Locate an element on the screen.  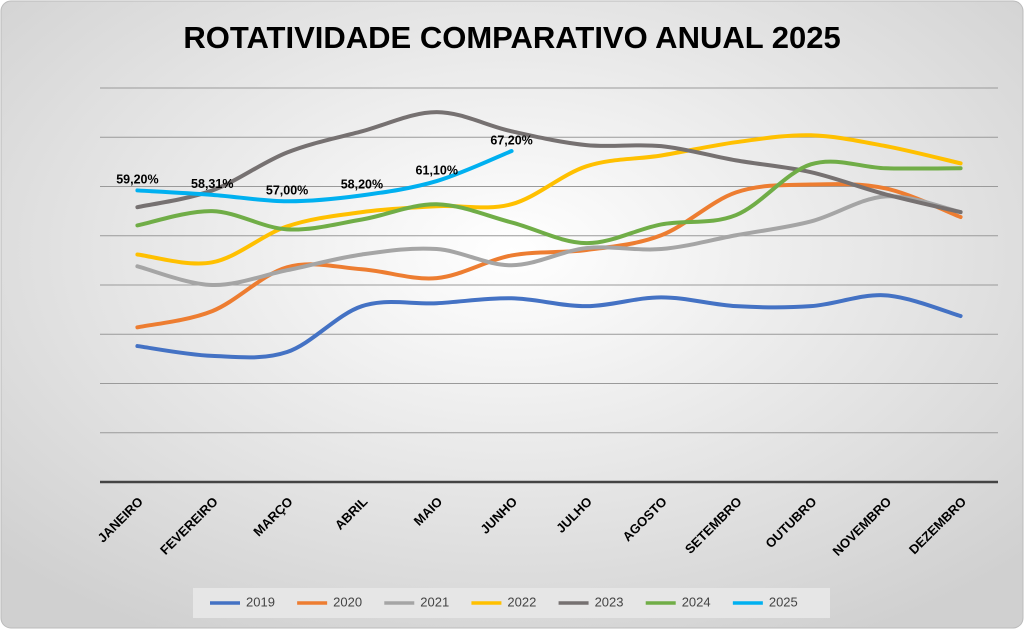
legend-label: 2025 is located at coordinates (783, 601).